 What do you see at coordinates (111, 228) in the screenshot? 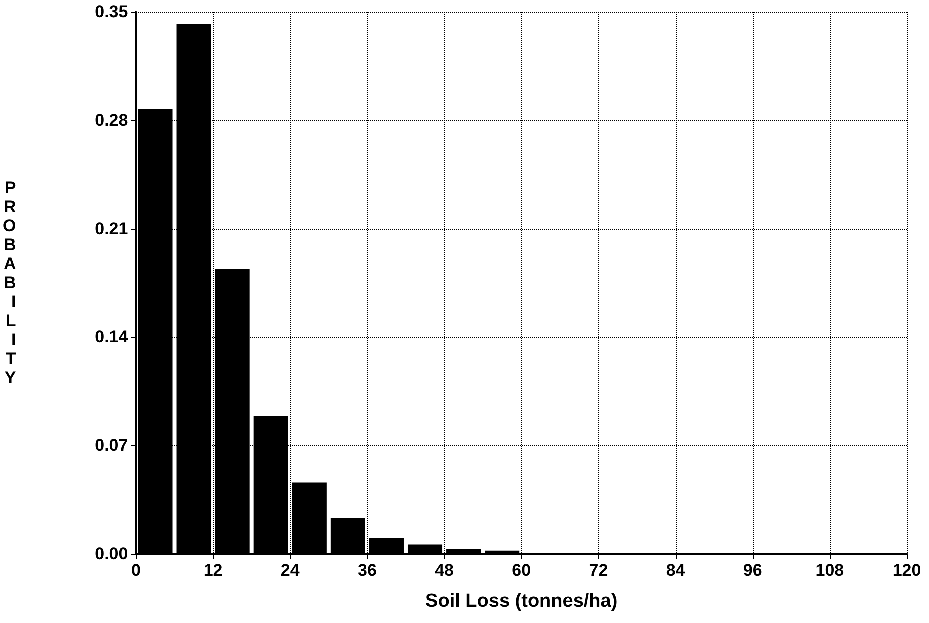
I see `y-tick-label: 0.21` at bounding box center [111, 228].